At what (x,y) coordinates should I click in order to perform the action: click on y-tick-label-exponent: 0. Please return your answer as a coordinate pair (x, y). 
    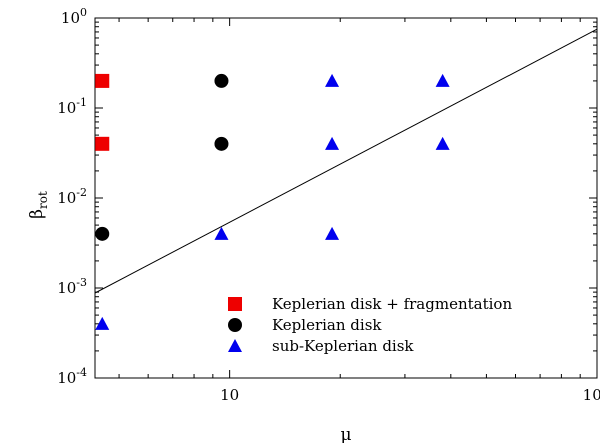
    Looking at the image, I should click on (83, 12).